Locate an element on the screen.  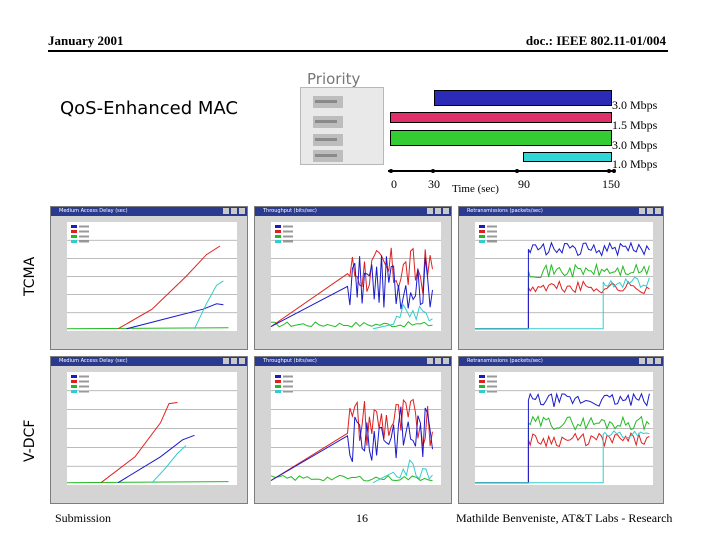
plot-window-tcma-delay: Medium Access Delay (sec) is located at coordinates (149, 278).